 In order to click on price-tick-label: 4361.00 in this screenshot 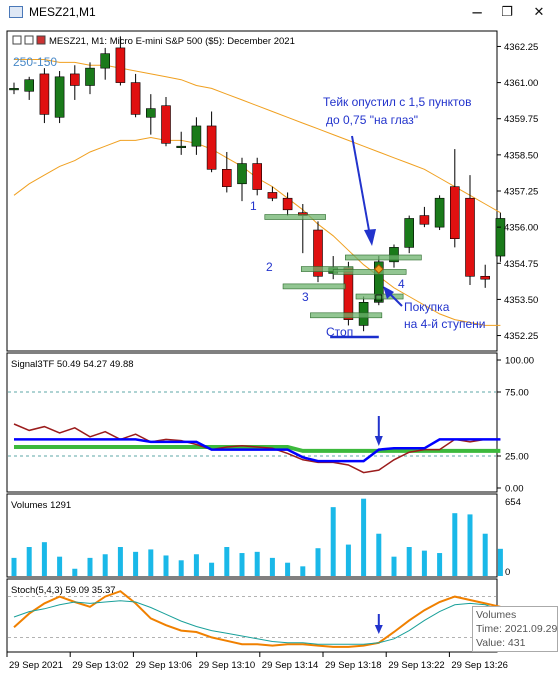, I will do `click(521, 83)`.